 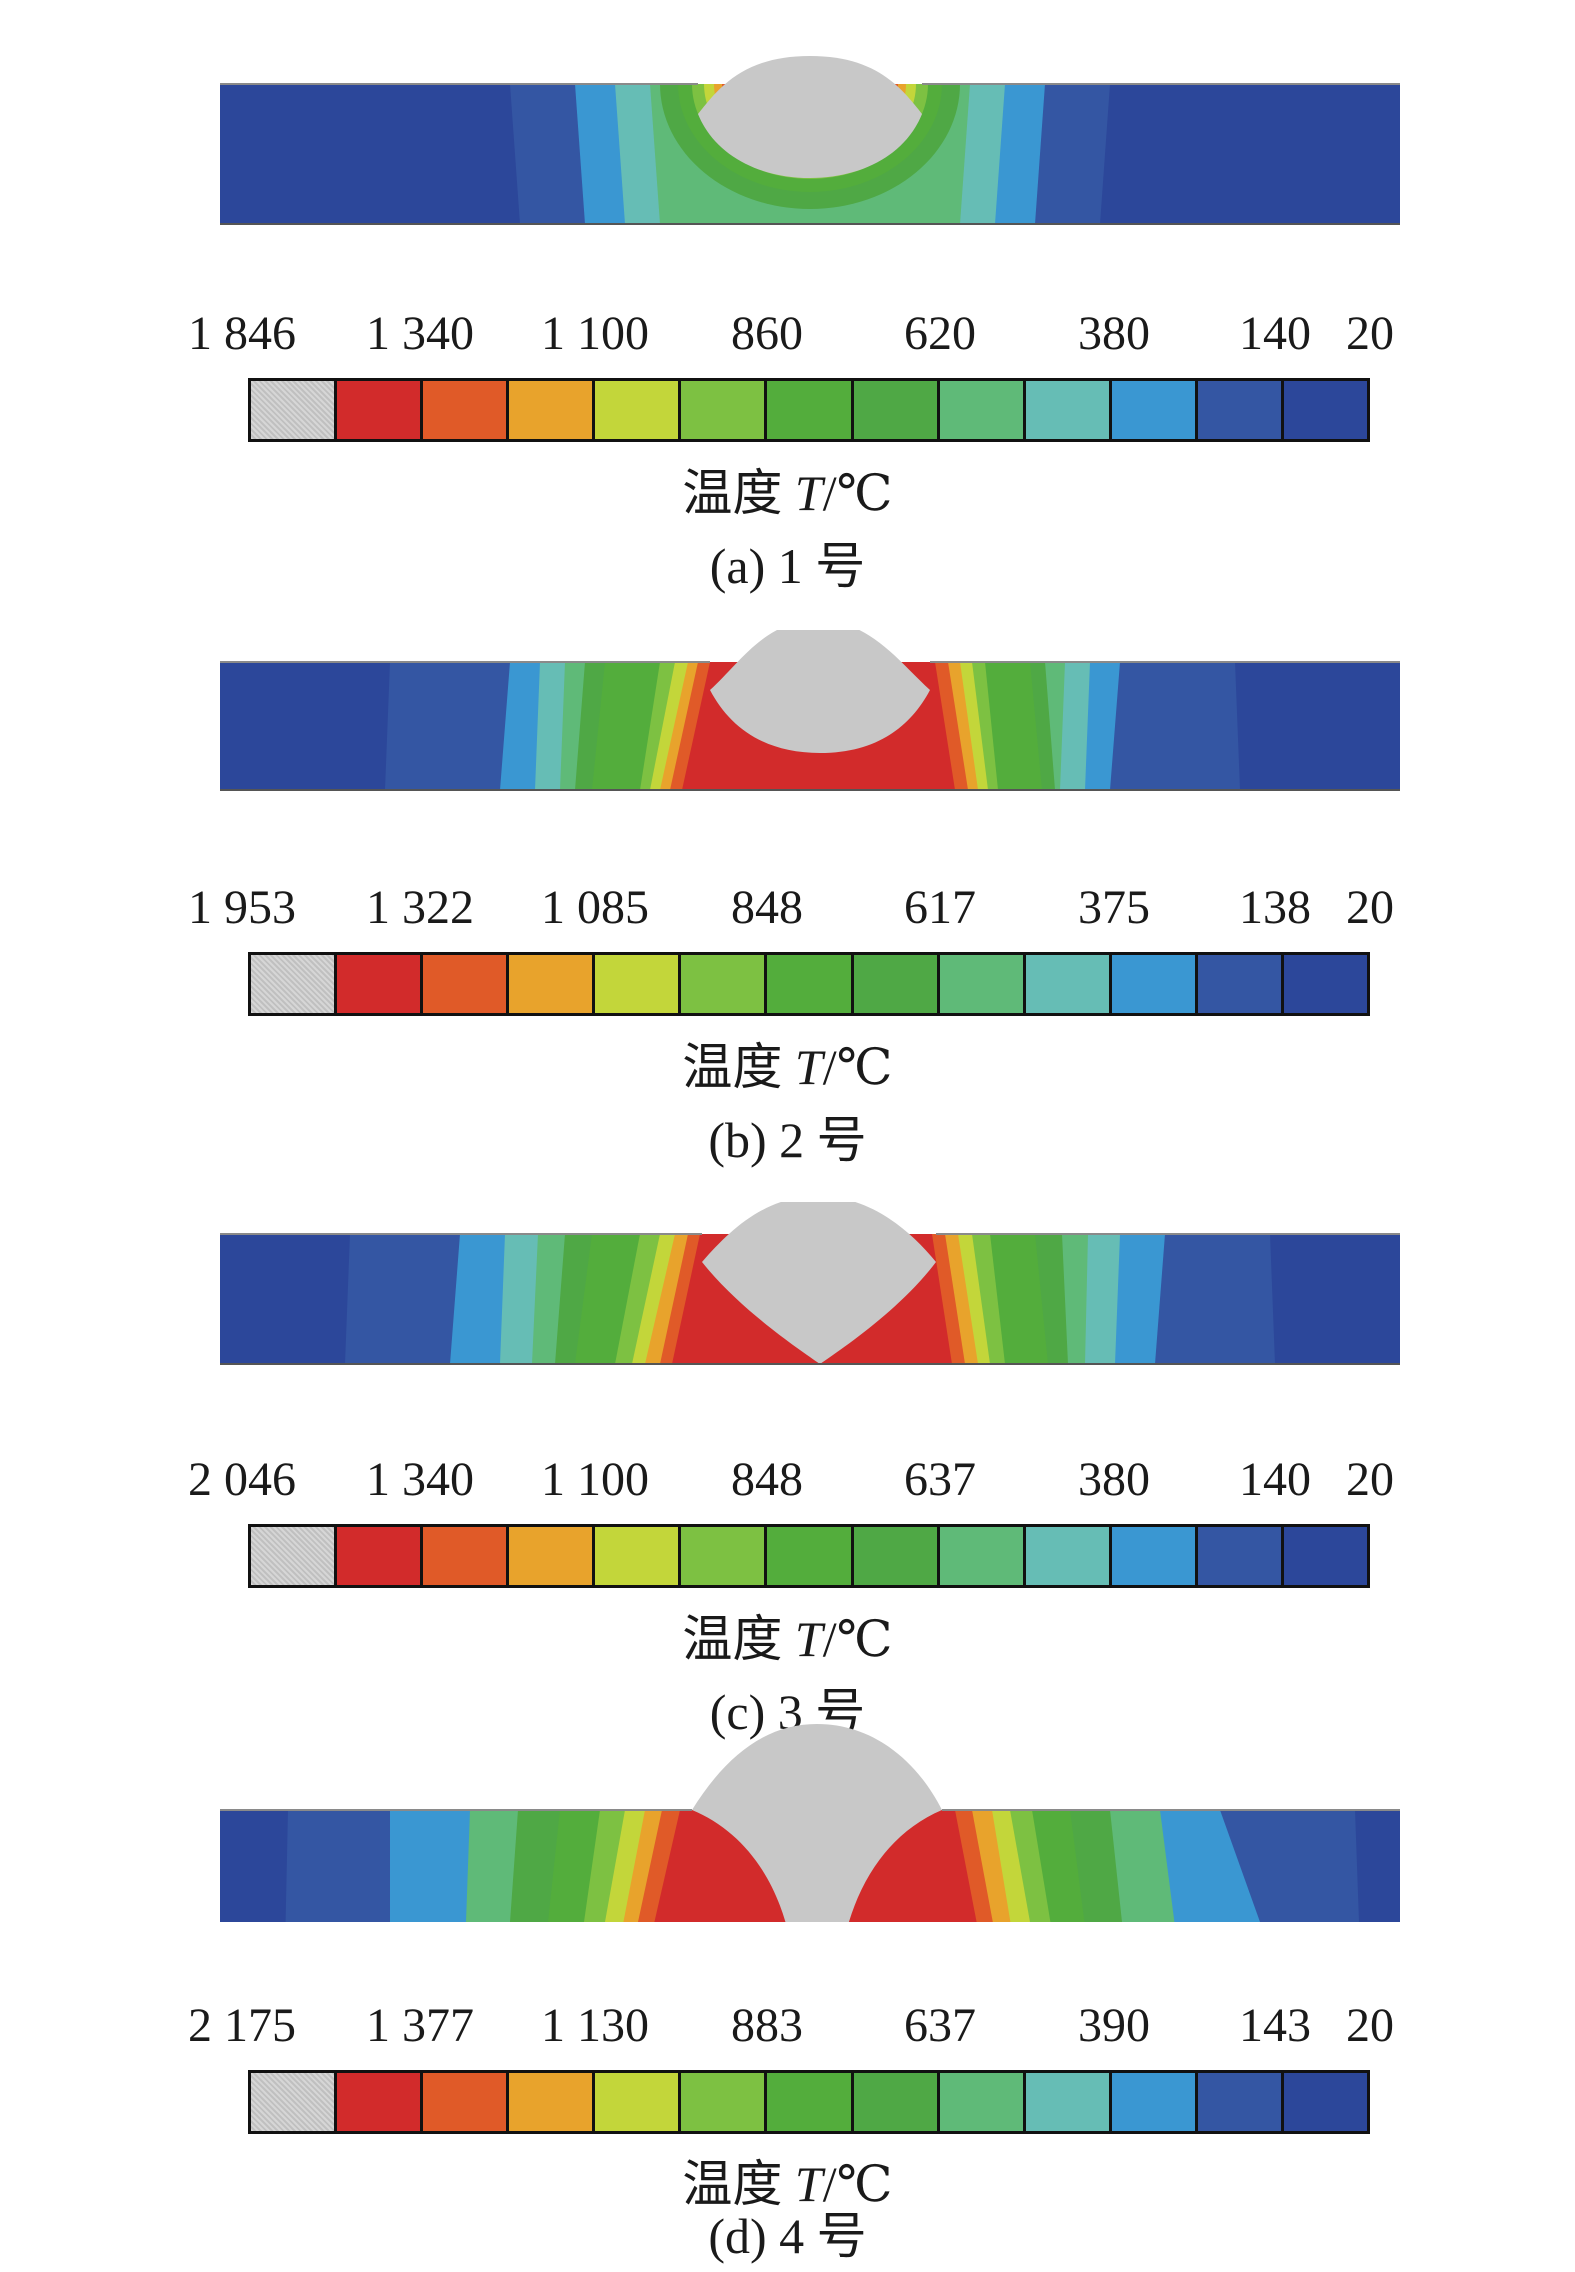 What do you see at coordinates (242, 333) in the screenshot?
I see `legend-tick: 1 846` at bounding box center [242, 333].